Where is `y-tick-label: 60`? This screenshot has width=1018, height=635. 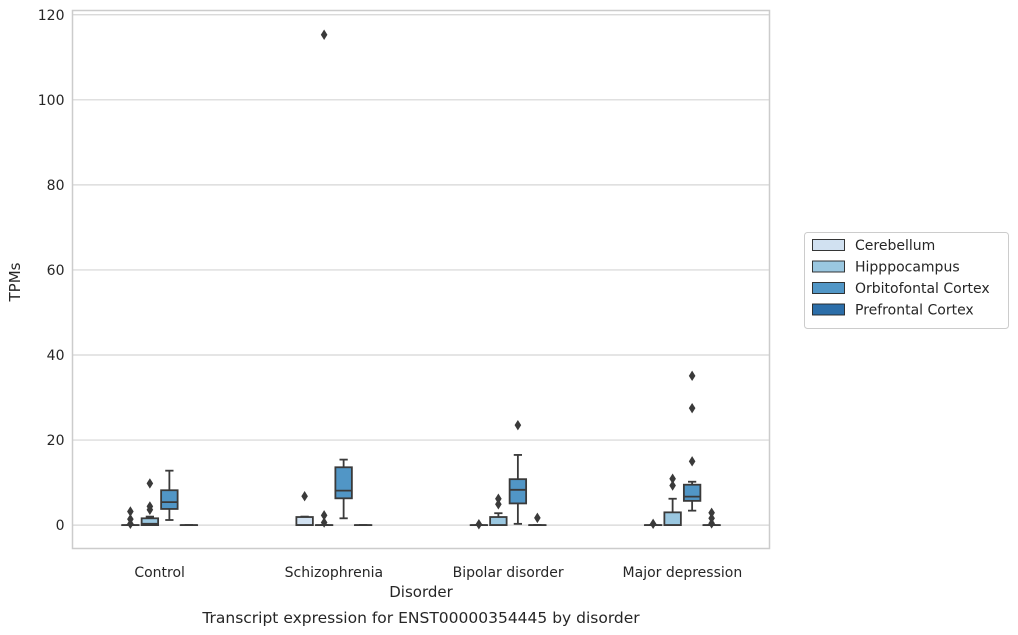 y-tick-label: 60 is located at coordinates (56, 271).